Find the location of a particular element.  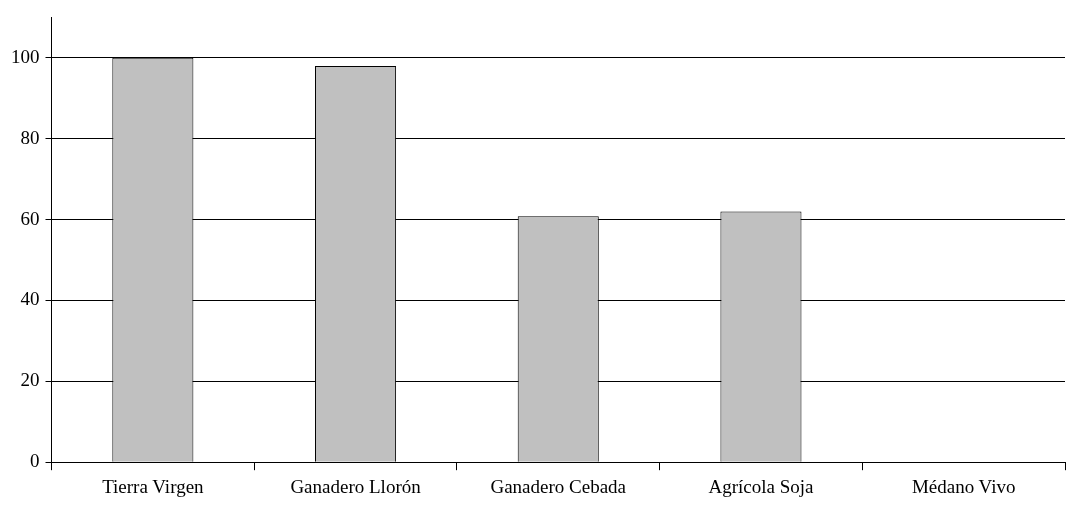

x-tick-label: Ganadero Cebada is located at coordinates (558, 486).